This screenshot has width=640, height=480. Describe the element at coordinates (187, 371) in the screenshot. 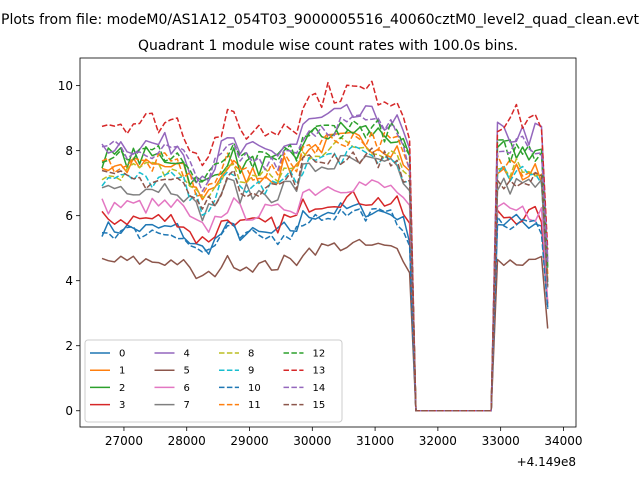

I see `legend-label-5: 5` at that location.